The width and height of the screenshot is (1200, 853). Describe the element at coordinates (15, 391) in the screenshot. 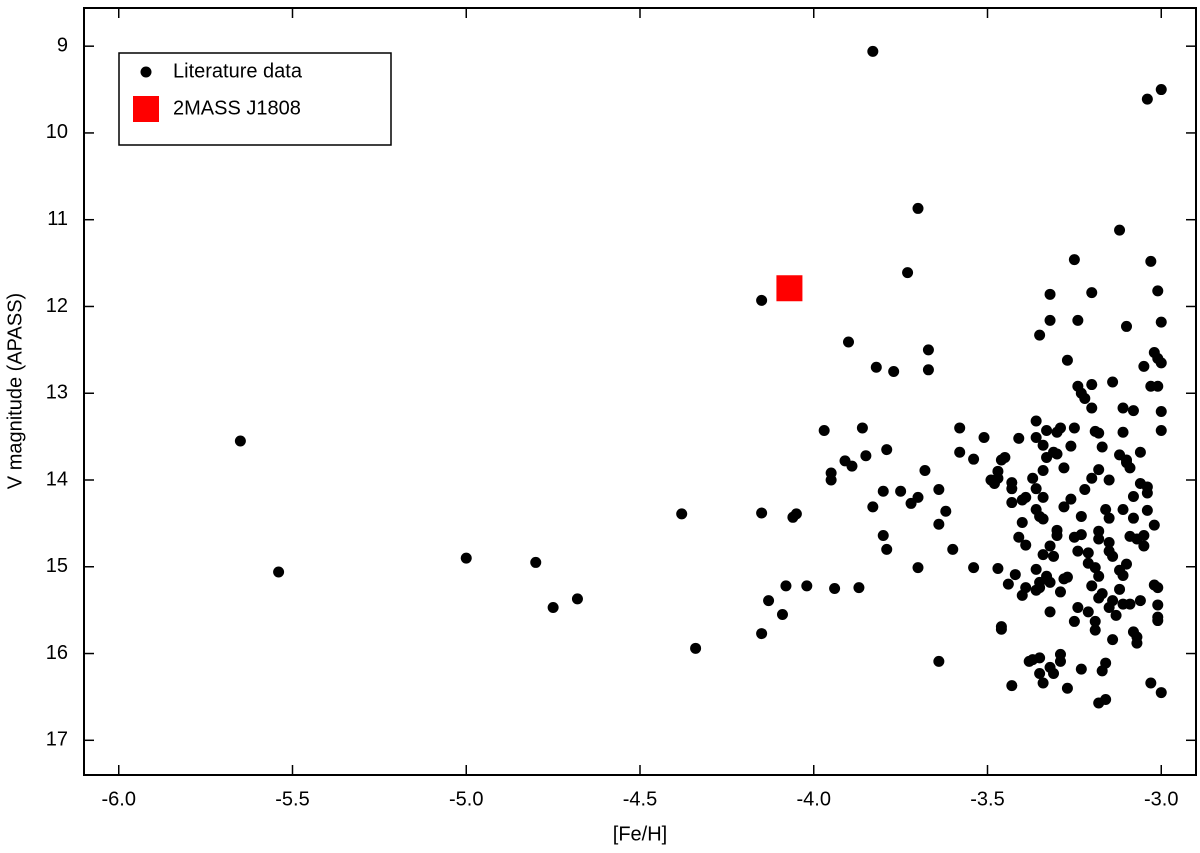

I see `y-axis-label: V magnitude (APASS)` at that location.